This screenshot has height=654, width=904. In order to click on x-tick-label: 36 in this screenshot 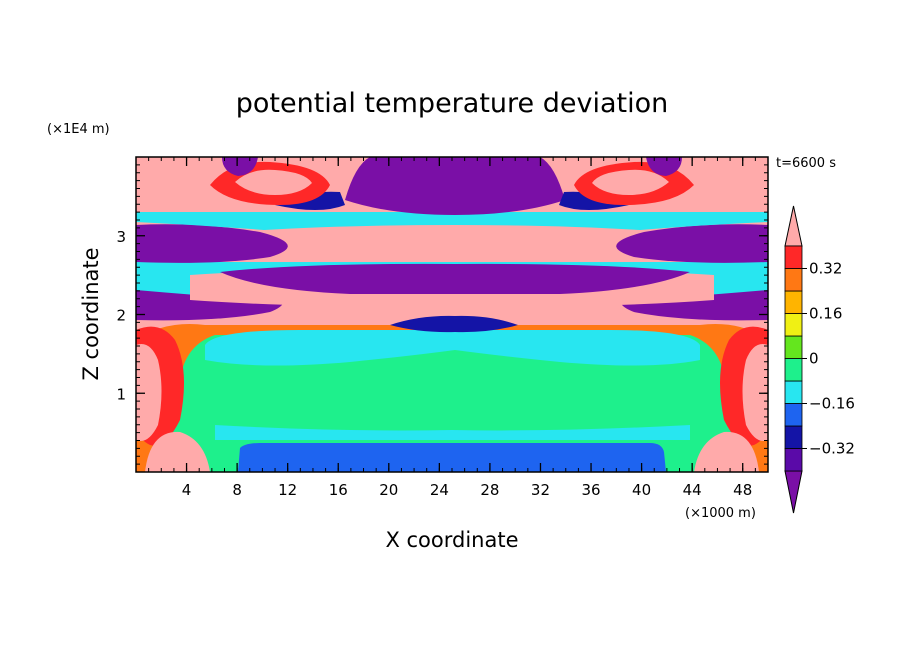, I will do `click(590, 490)`.